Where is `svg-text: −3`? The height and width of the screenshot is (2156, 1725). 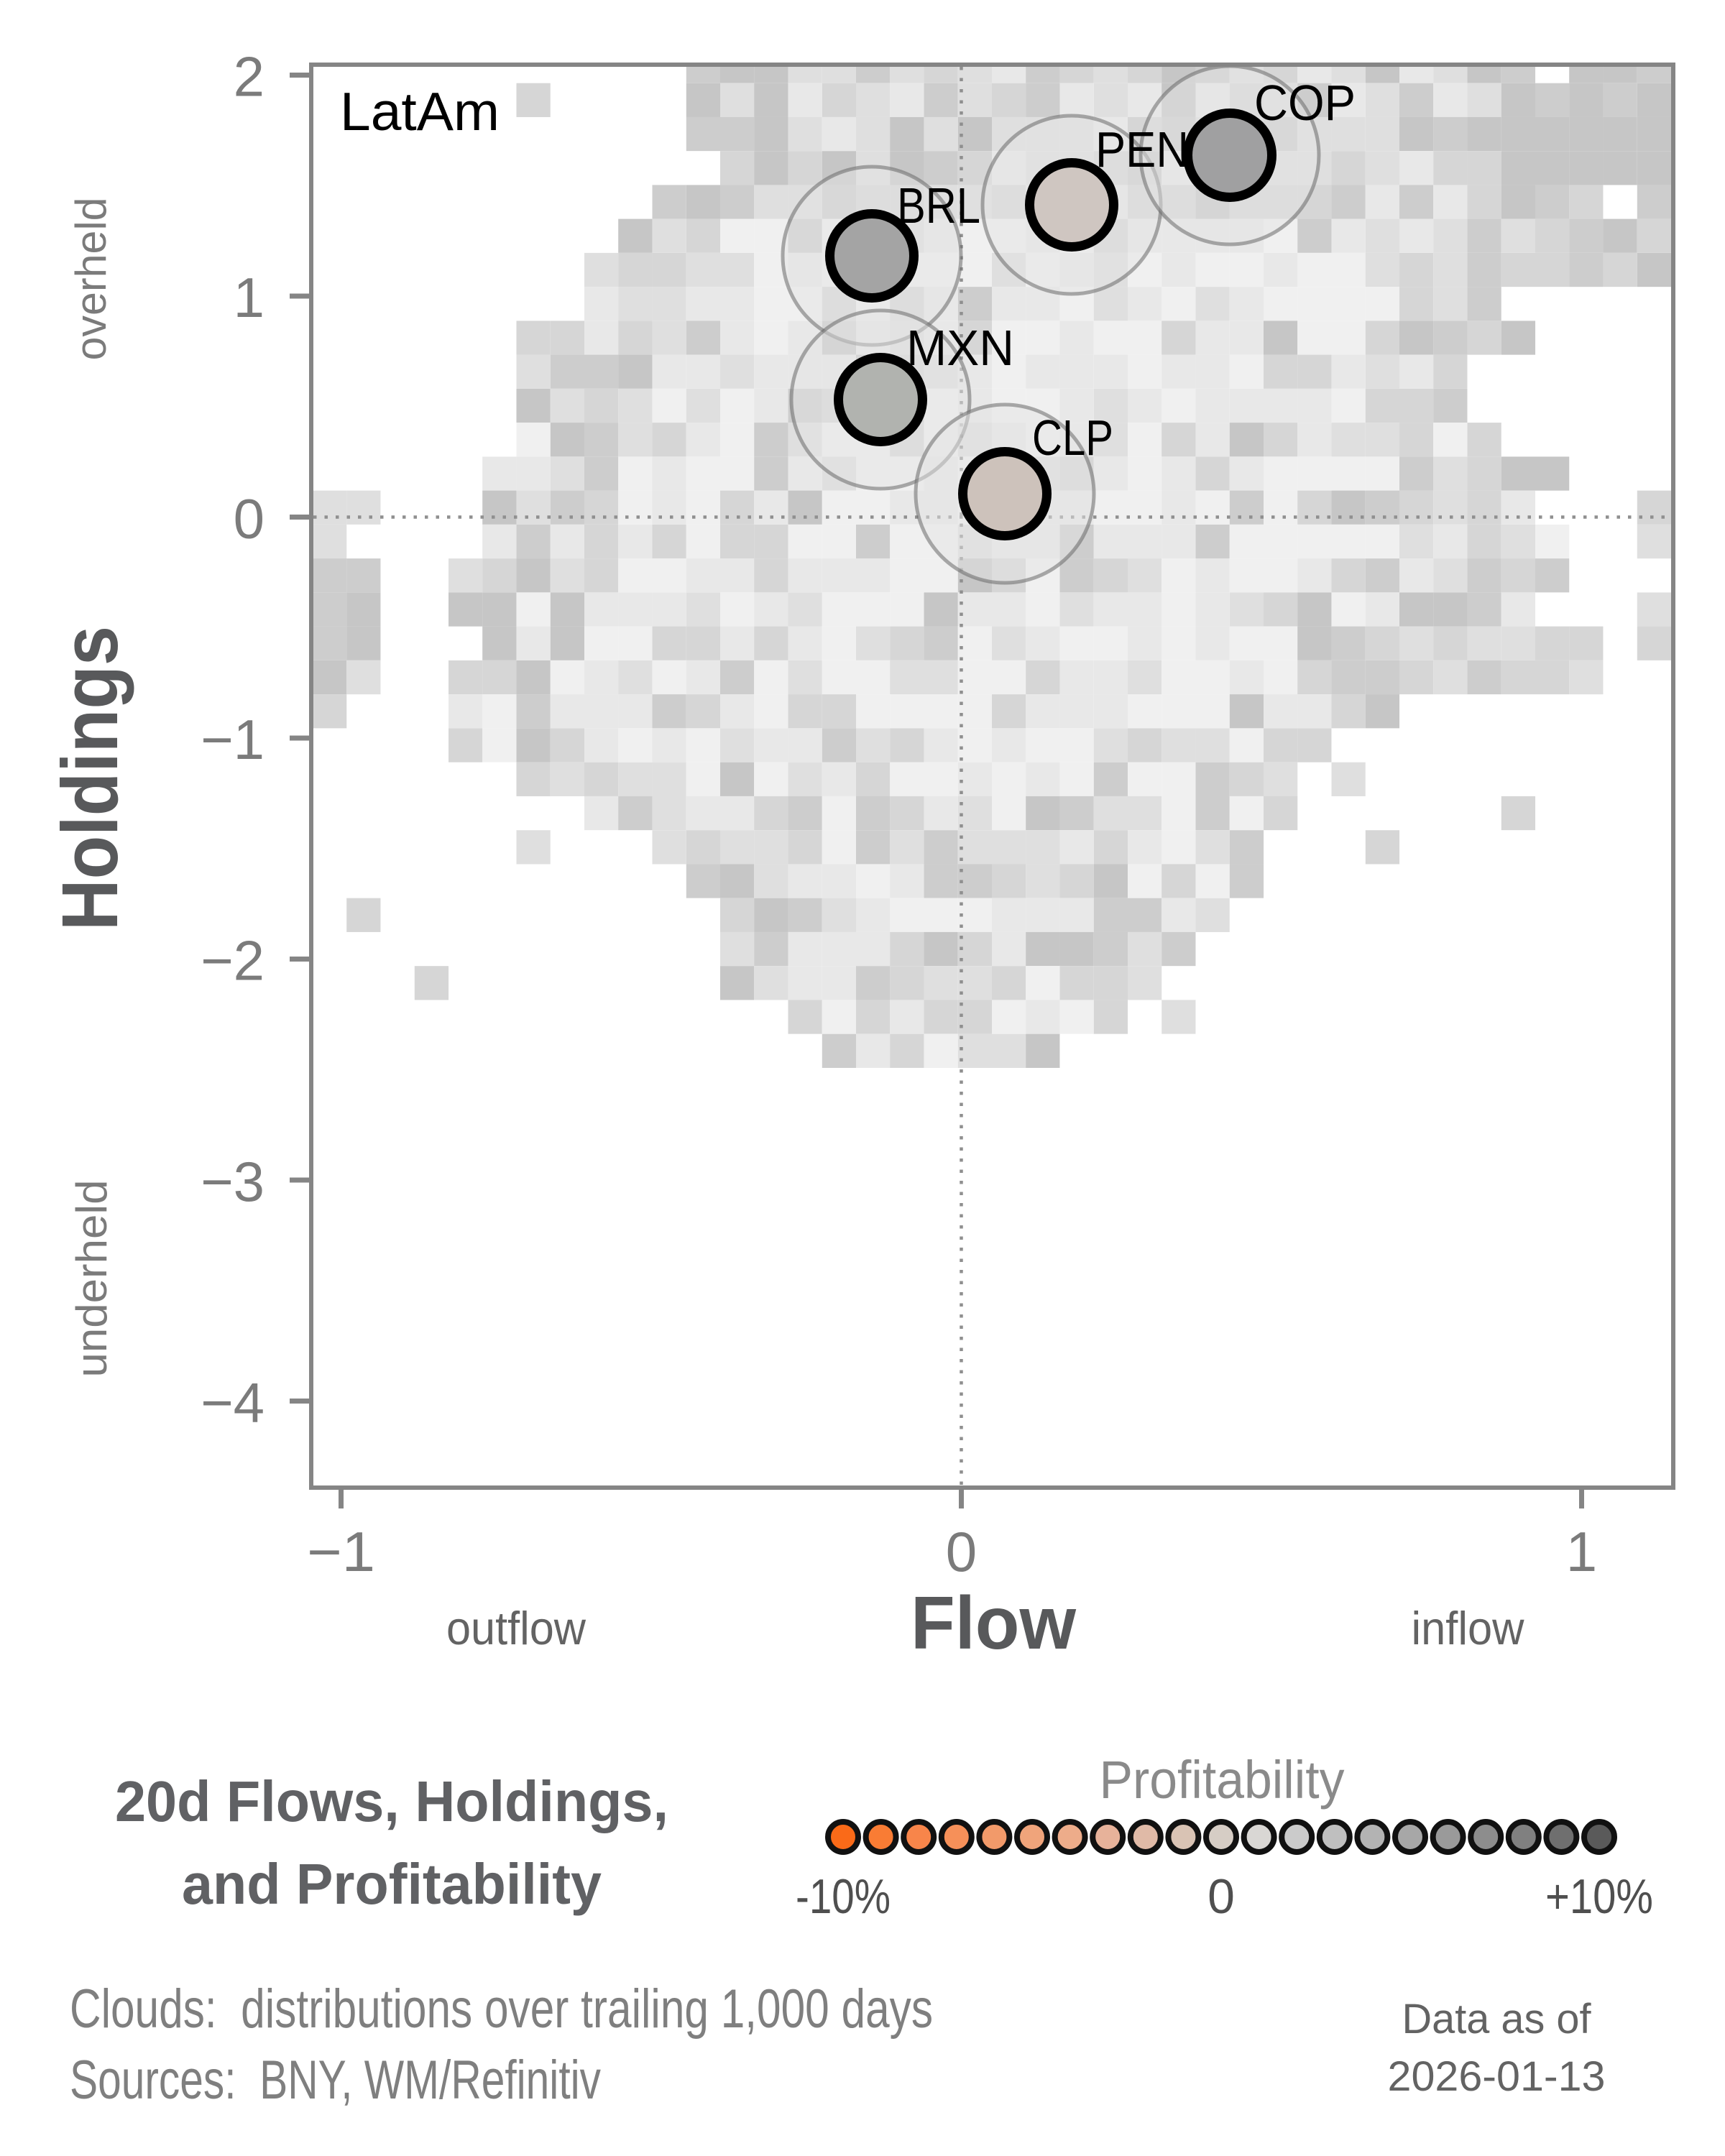 svg-text: −3 is located at coordinates (232, 1181).